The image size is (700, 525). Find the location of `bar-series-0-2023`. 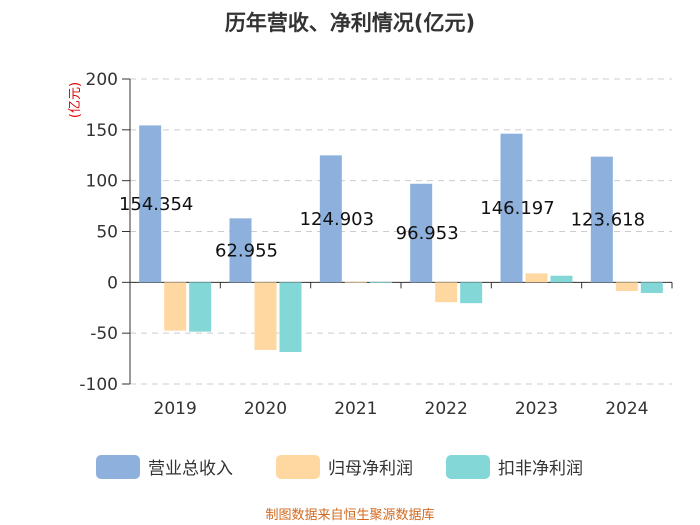

bar-series-0-2023 is located at coordinates (511, 208).